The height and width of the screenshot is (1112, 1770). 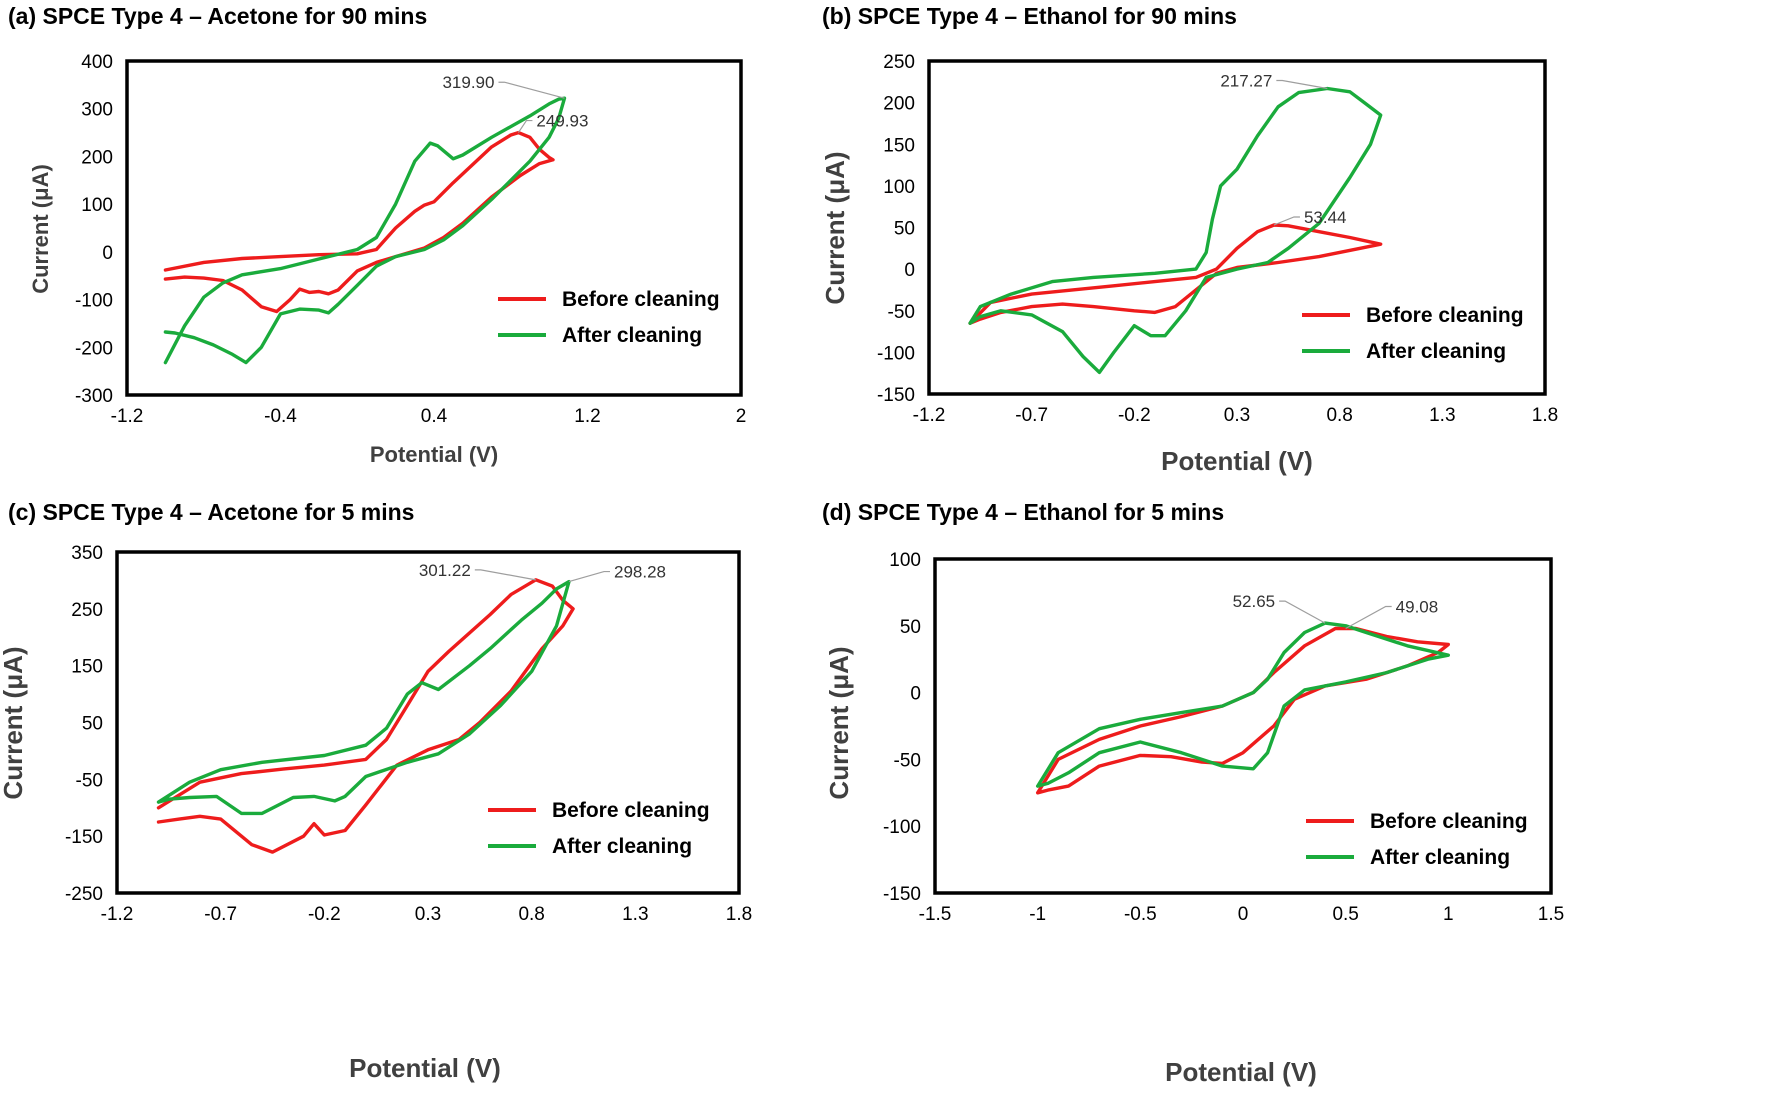 I want to click on peak-annotation-label: 298.28, so click(x=640, y=572).